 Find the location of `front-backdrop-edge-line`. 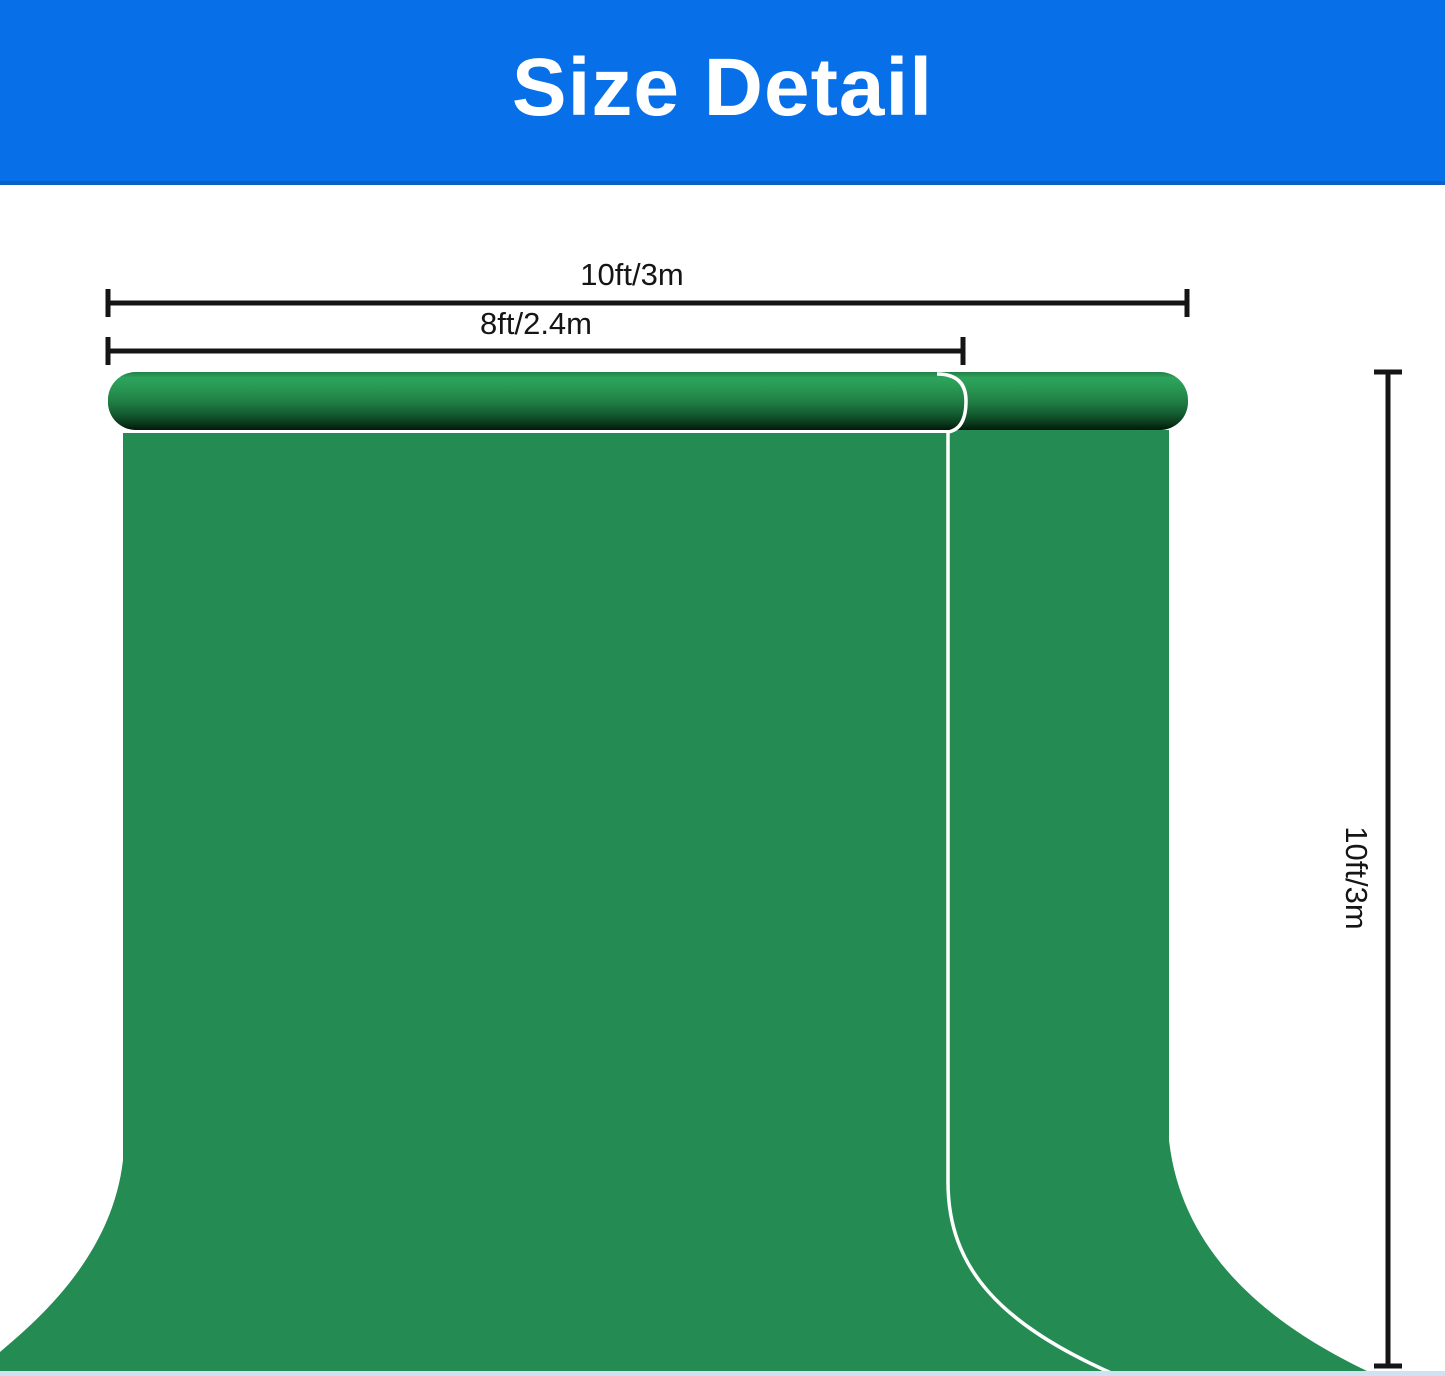

front-backdrop-edge-line is located at coordinates (1027, 874).